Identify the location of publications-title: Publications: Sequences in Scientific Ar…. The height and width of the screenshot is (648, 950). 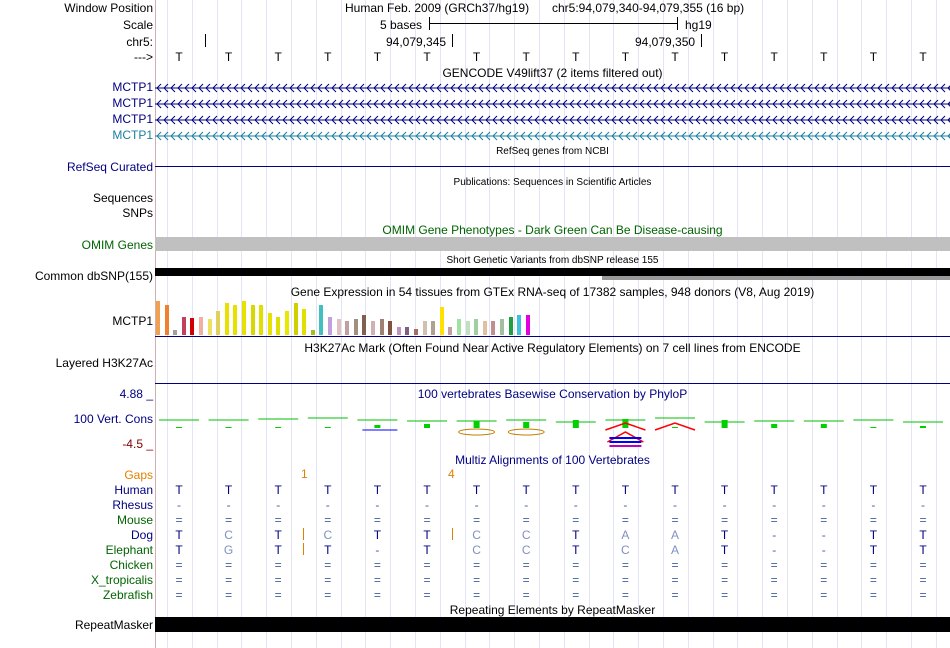
(552, 182).